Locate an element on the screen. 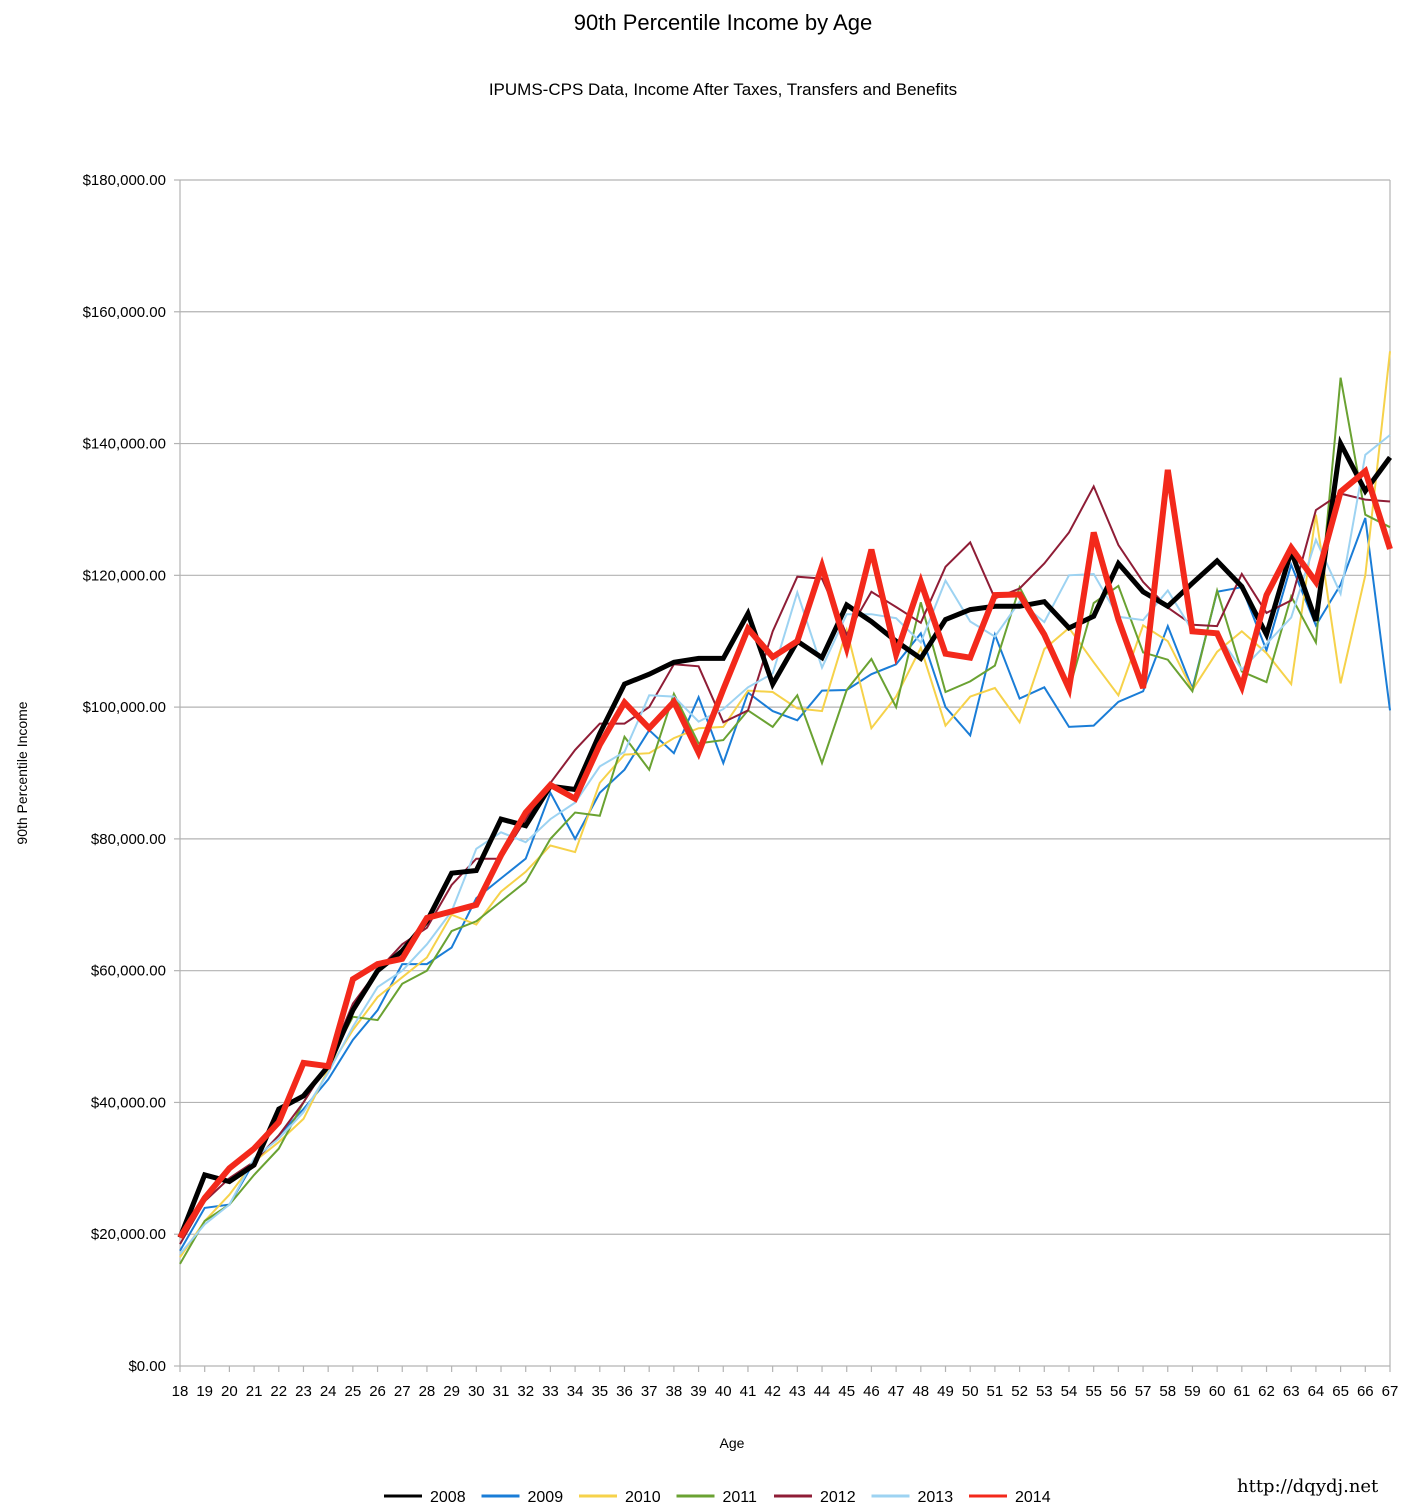 This screenshot has width=1422, height=1510. x-tick-label: 52 is located at coordinates (1019, 1391).